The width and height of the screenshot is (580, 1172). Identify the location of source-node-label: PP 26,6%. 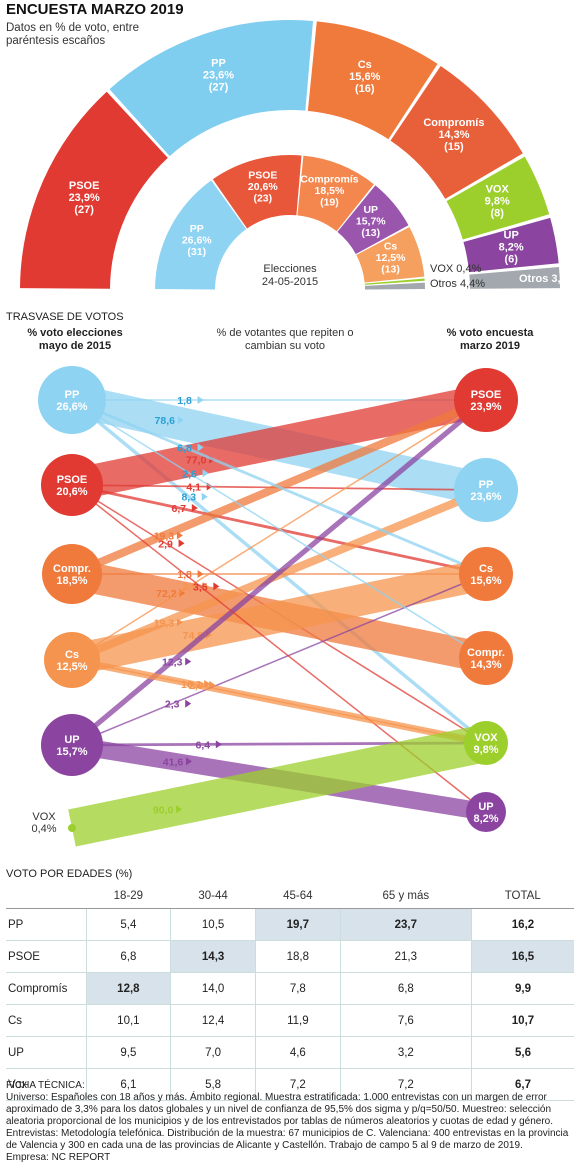
(71, 401).